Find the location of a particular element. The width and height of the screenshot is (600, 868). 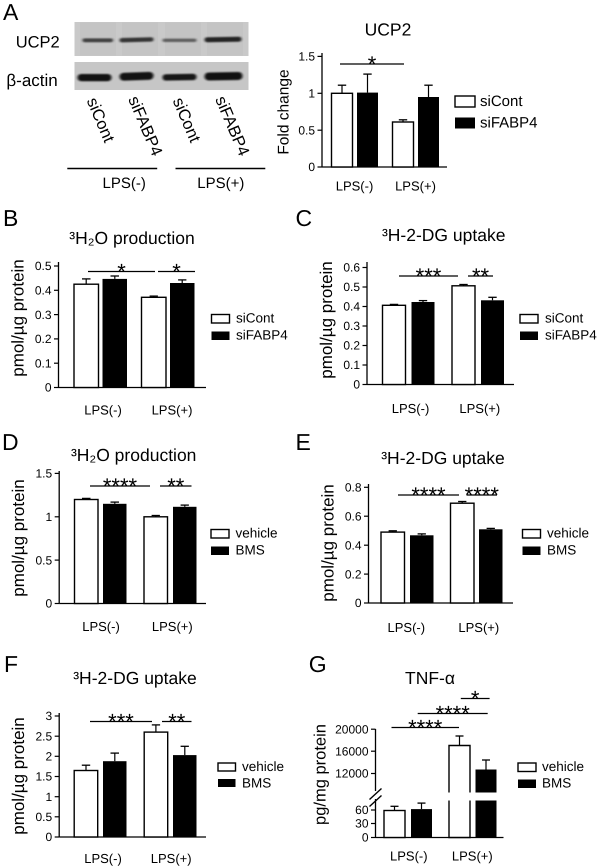

svg-text: pg/mg protein is located at coordinates (321, 774).